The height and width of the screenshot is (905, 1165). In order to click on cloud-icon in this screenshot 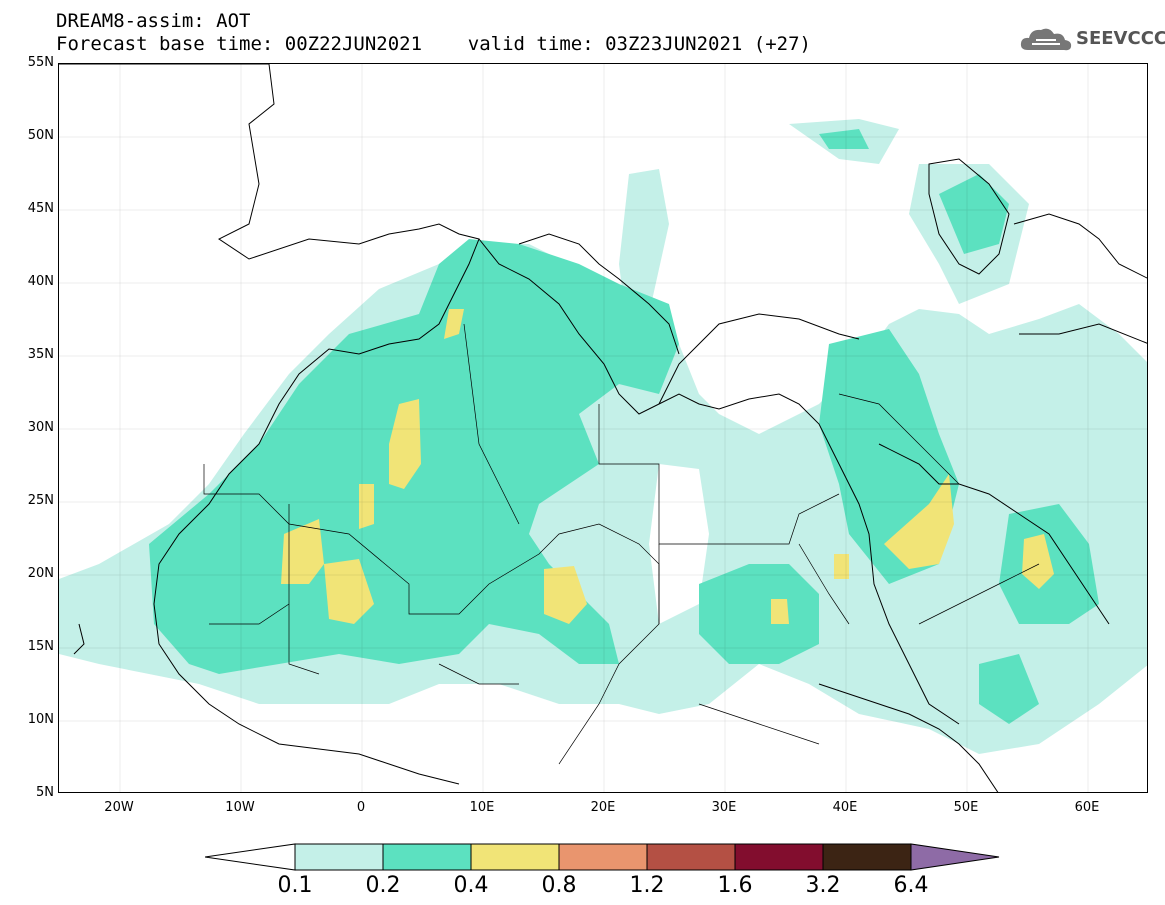, I will do `click(1046, 39)`.